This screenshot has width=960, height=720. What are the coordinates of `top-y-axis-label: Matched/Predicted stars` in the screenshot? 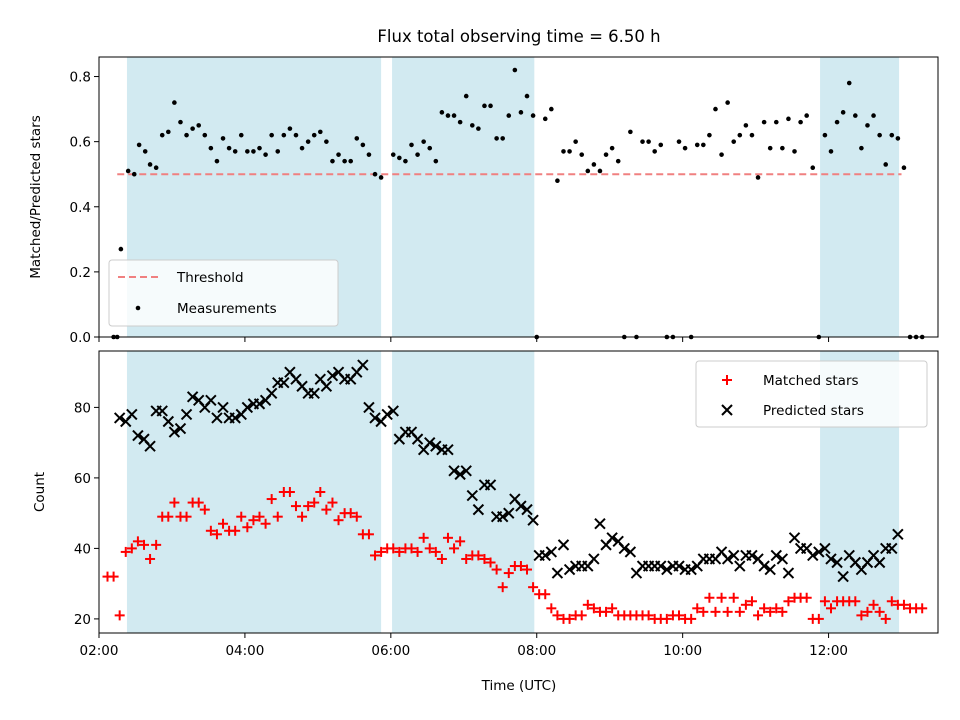 It's located at (36, 196).